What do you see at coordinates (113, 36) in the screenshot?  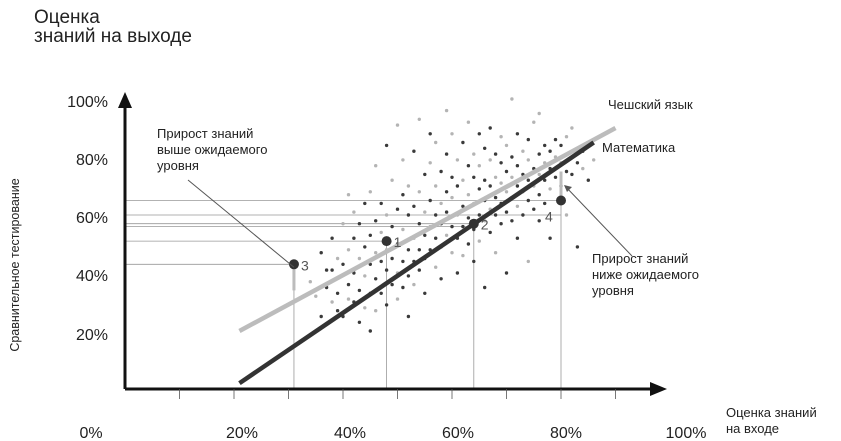 I see `chart-title-line-2: знаний на выходе` at bounding box center [113, 36].